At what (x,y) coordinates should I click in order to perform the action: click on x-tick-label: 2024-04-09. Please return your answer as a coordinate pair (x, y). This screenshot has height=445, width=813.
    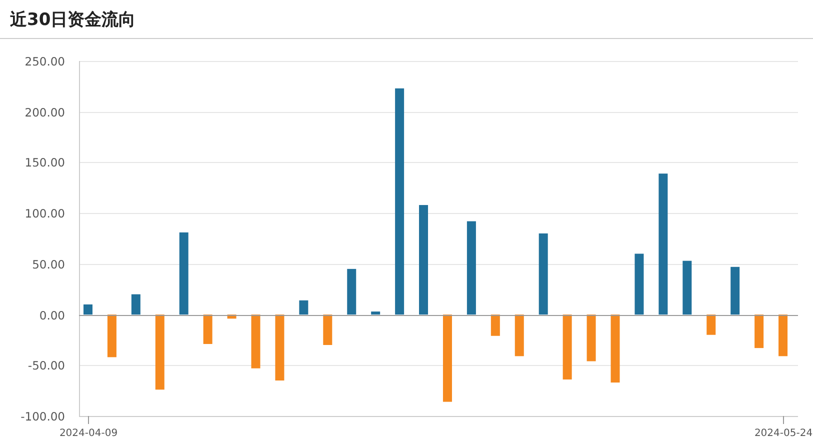
    Looking at the image, I should click on (88, 433).